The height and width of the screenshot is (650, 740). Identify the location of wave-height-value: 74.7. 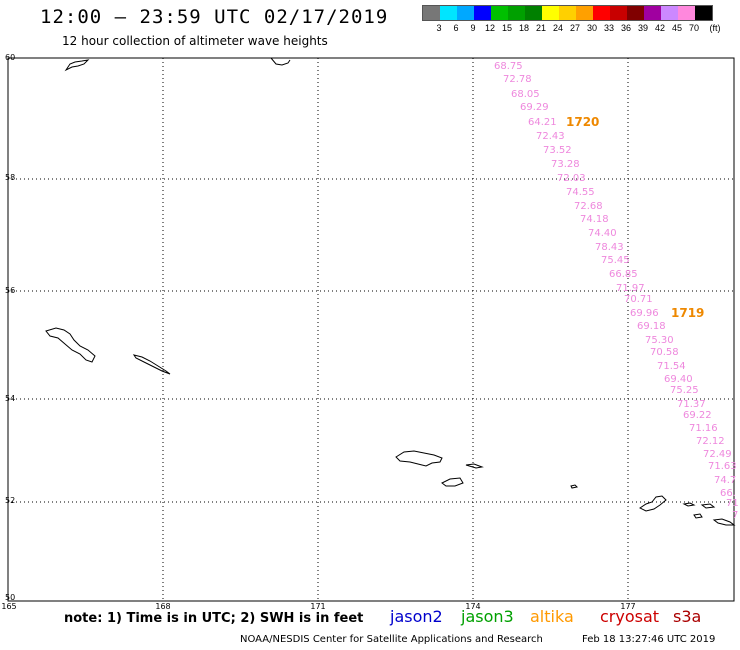
(725, 480).